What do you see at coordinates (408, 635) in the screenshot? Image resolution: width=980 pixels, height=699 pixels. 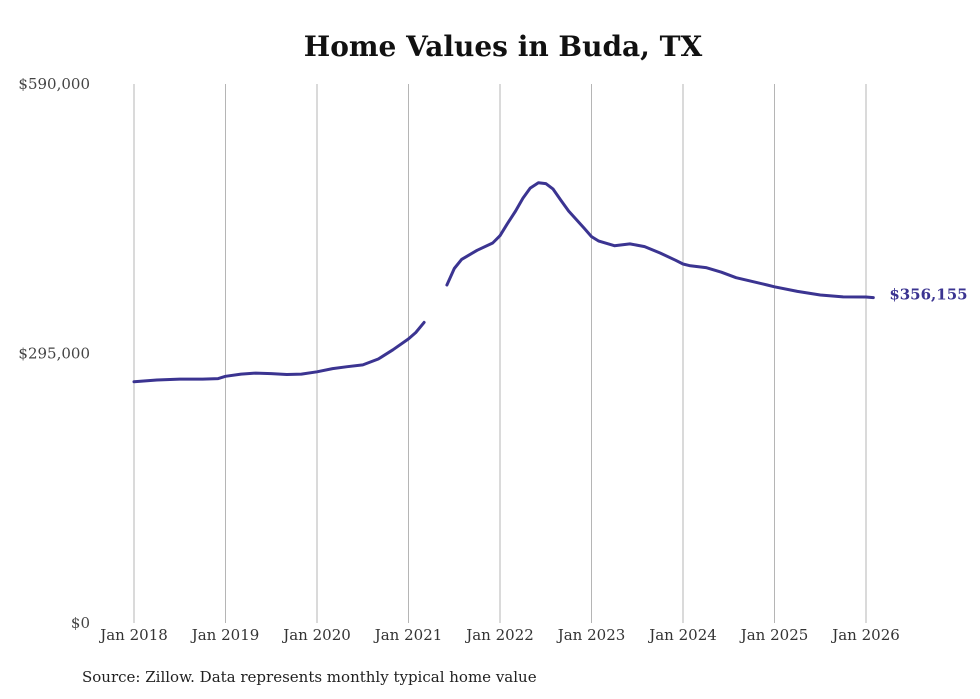 I see `x-tick-label: Jan 2021` at bounding box center [408, 635].